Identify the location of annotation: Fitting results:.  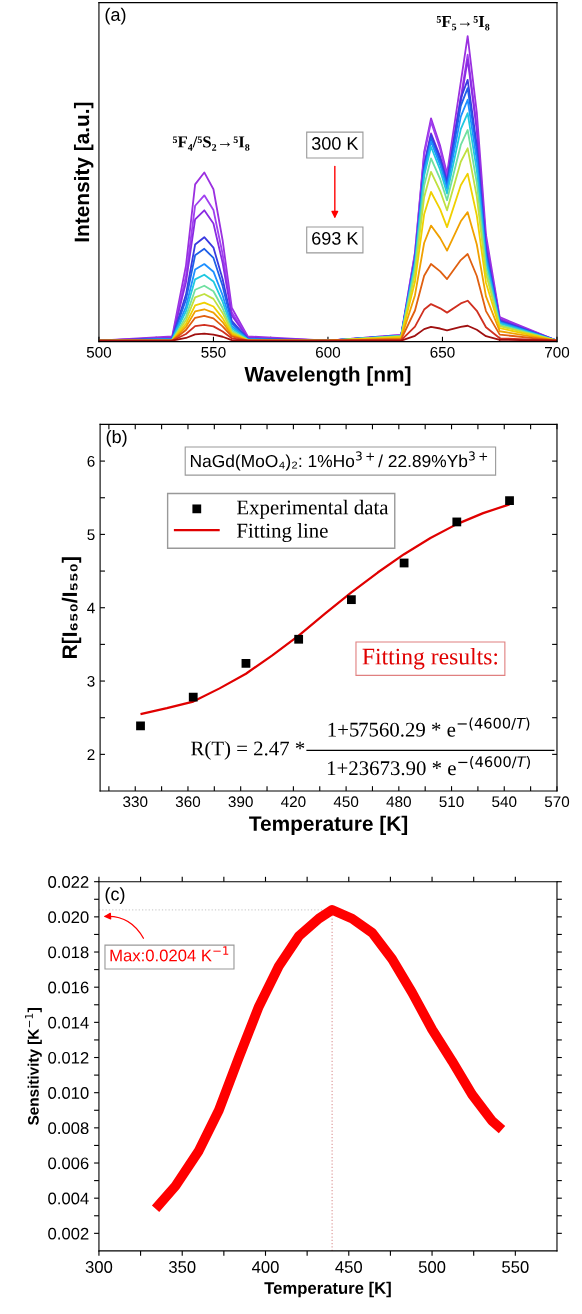
(430, 658).